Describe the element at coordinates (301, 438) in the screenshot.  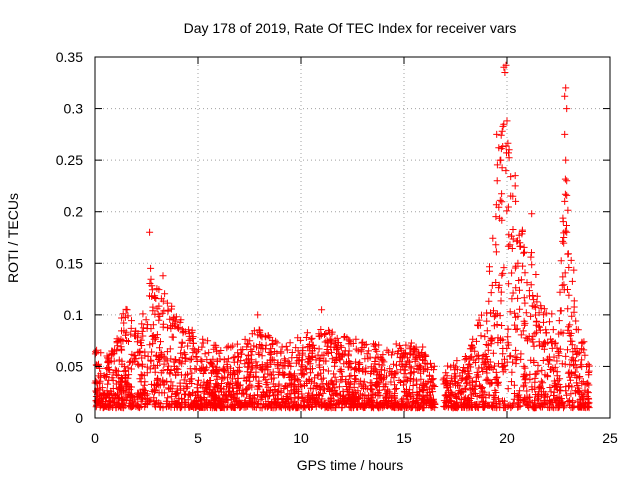
I see `x-tick-label: 10` at that location.